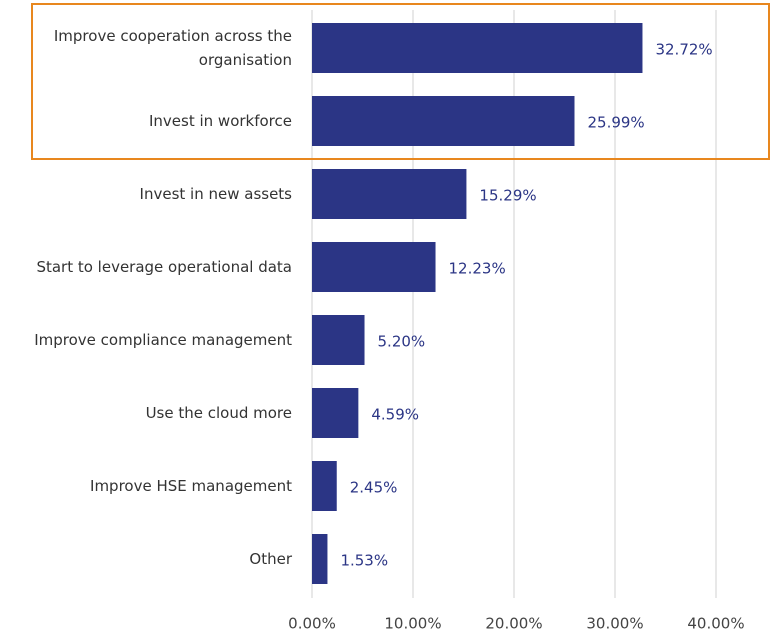  Describe the element at coordinates (163, 340) in the screenshot. I see `category-label: Improve compliance management` at that location.